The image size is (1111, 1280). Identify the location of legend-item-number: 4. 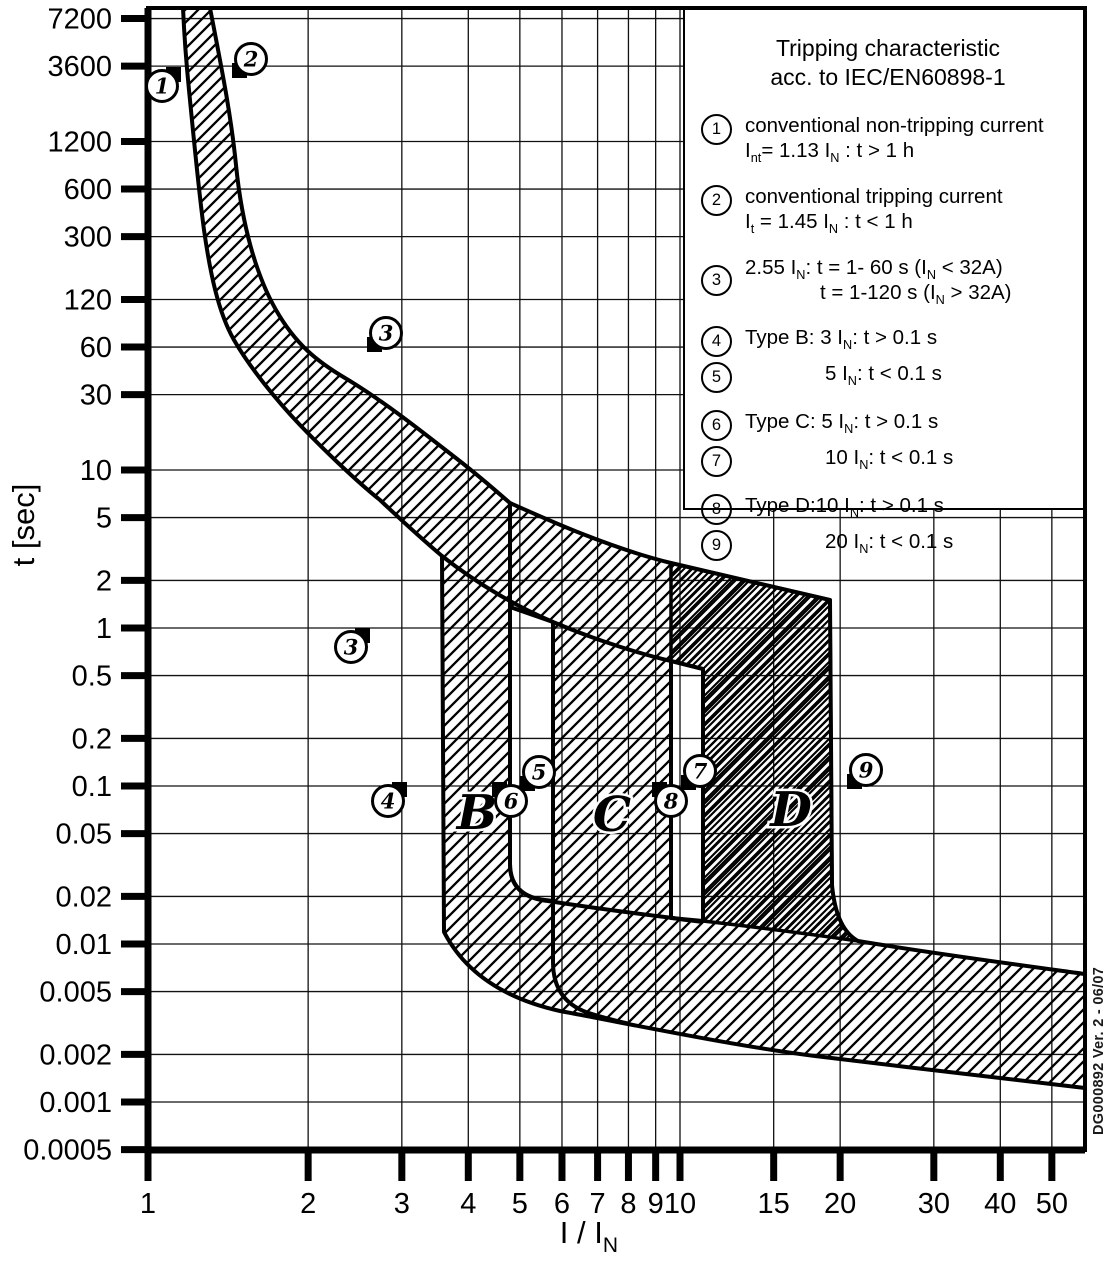
(716, 342).